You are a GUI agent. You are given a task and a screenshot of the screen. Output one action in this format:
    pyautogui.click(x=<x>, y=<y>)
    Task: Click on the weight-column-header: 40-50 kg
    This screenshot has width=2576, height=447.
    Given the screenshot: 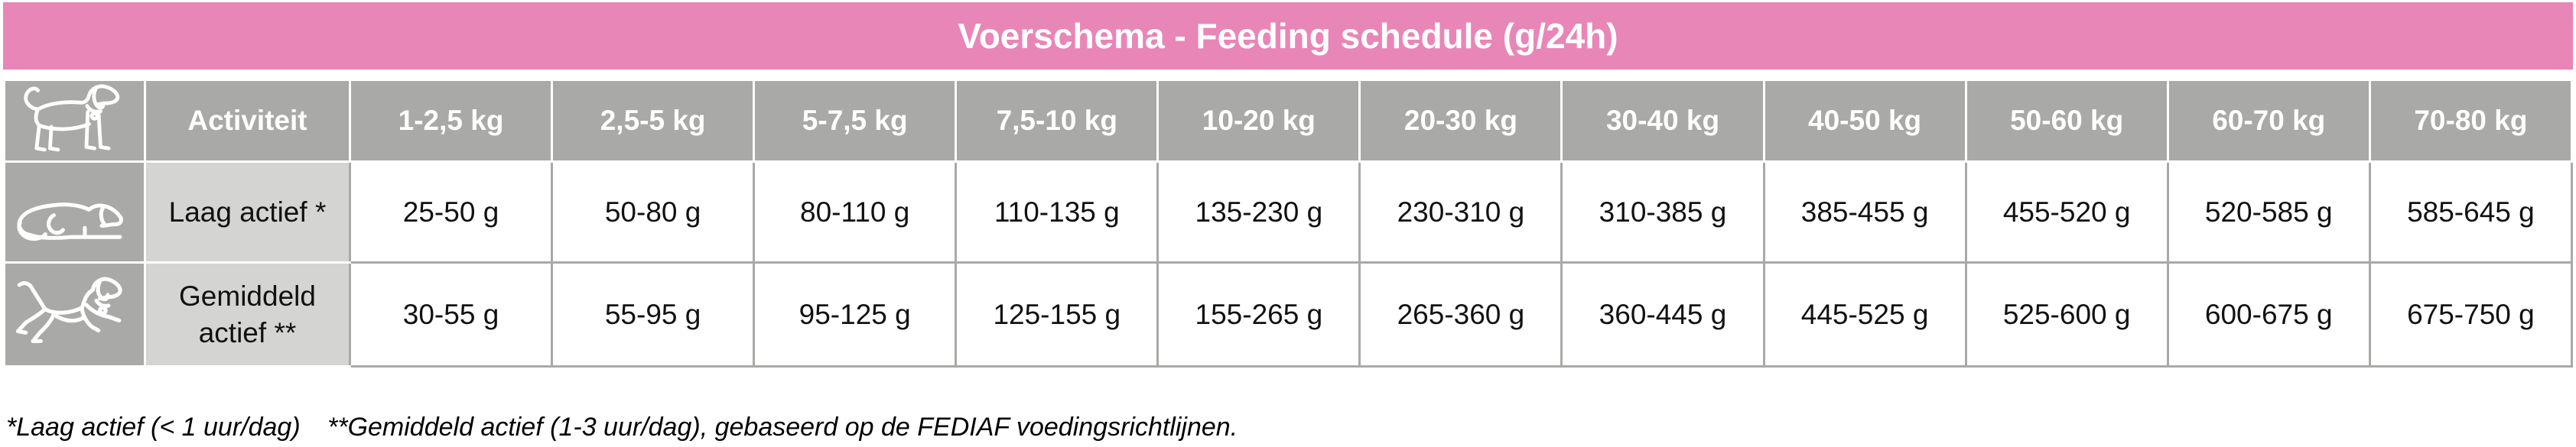 What is the action you would take?
    pyautogui.click(x=1864, y=121)
    